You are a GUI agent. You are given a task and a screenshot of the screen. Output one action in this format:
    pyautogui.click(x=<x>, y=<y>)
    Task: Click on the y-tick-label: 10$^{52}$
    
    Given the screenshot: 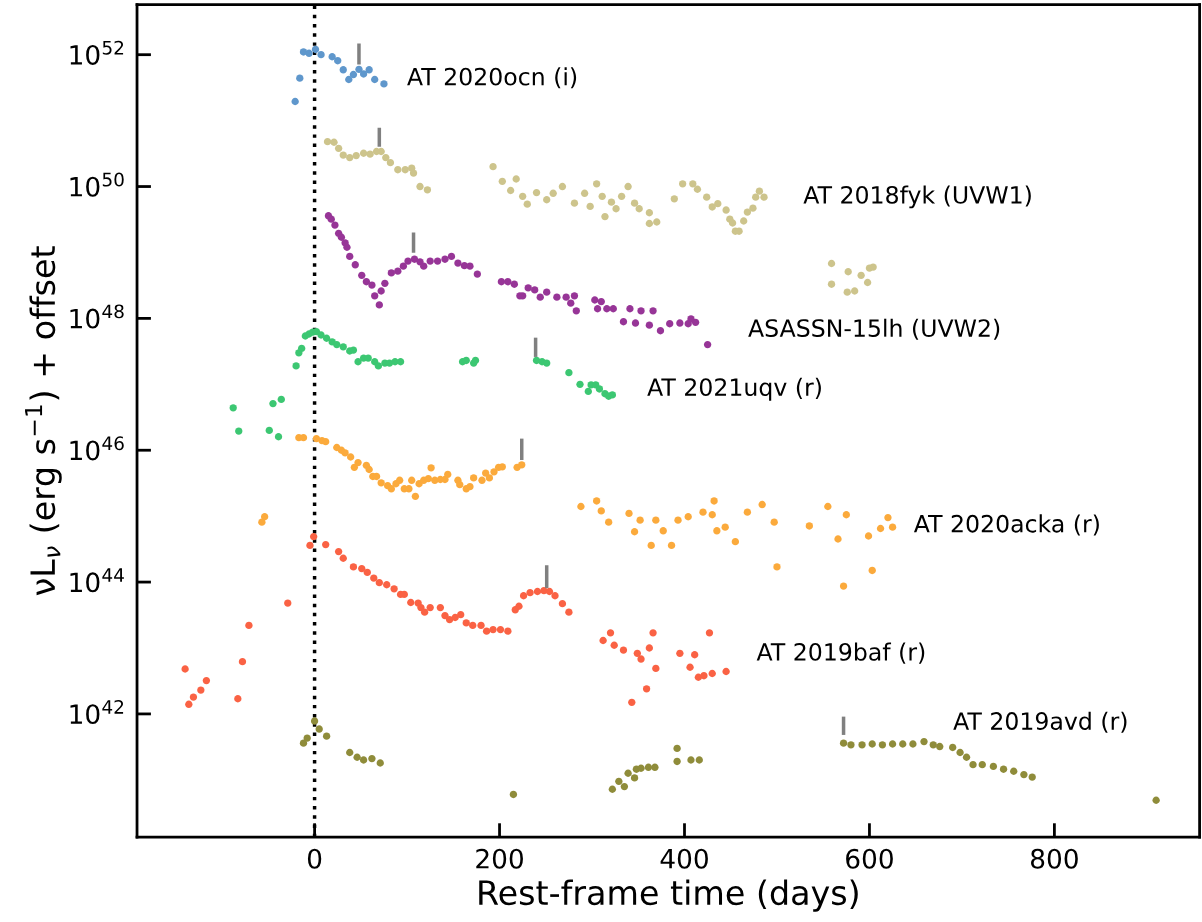 What is the action you would take?
    pyautogui.click(x=97, y=52)
    